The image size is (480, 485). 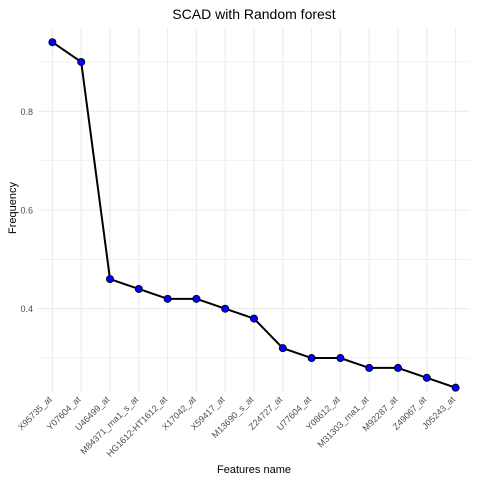 What do you see at coordinates (254, 14) in the screenshot?
I see `chart-title: SCAD with Random forest` at bounding box center [254, 14].